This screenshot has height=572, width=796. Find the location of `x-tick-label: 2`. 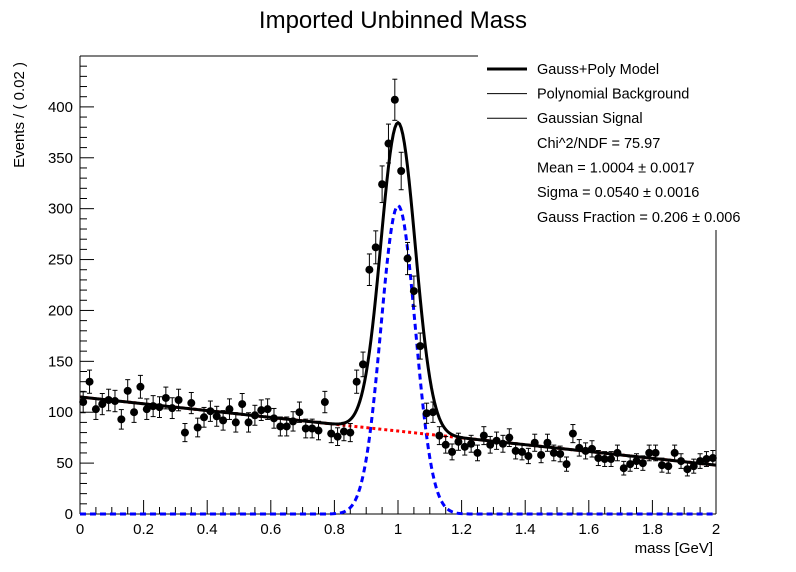

x-tick-label: 2 is located at coordinates (716, 529).